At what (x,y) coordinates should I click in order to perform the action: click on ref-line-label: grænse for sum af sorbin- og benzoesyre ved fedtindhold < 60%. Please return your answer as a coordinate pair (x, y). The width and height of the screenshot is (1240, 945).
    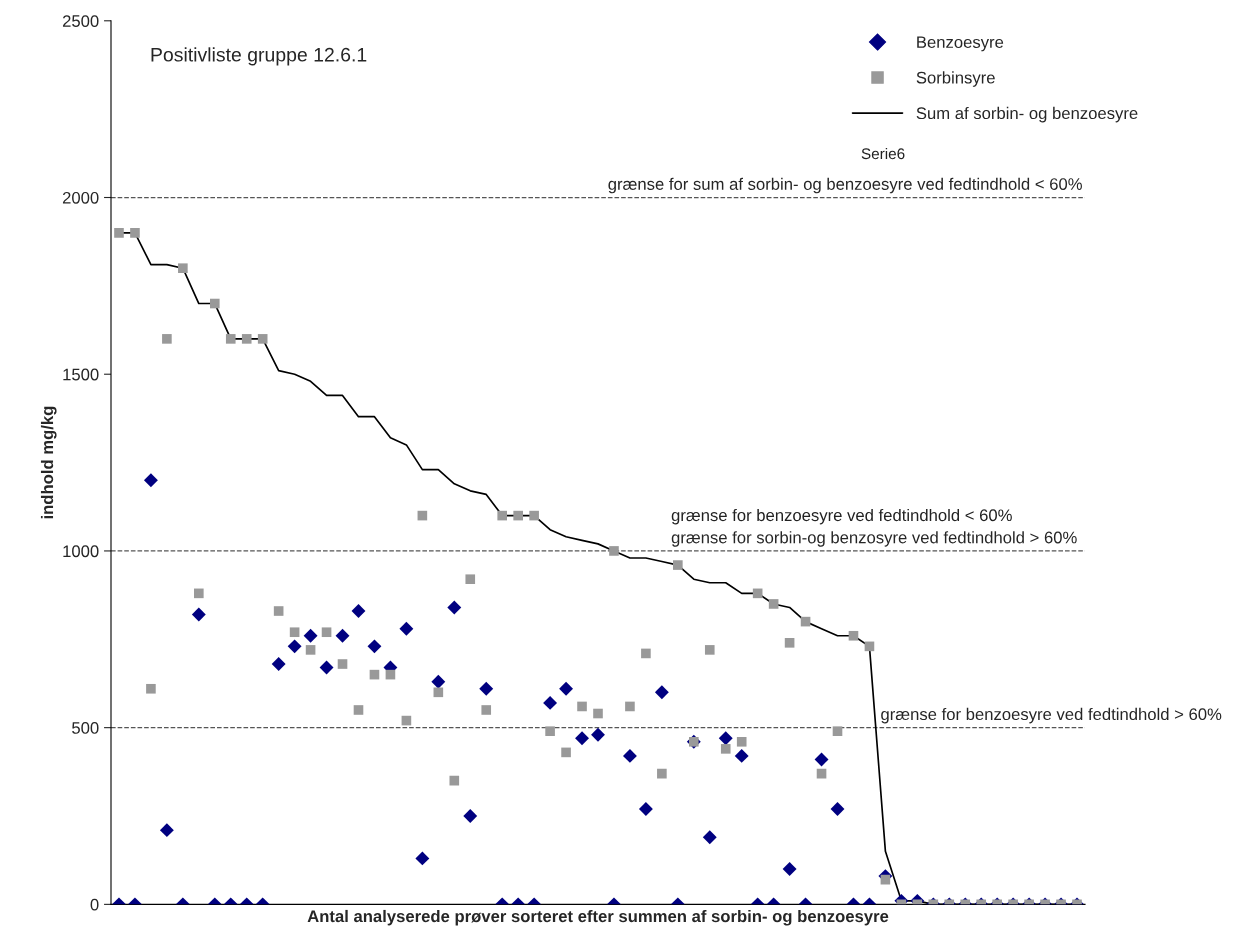
    Looking at the image, I should click on (845, 185).